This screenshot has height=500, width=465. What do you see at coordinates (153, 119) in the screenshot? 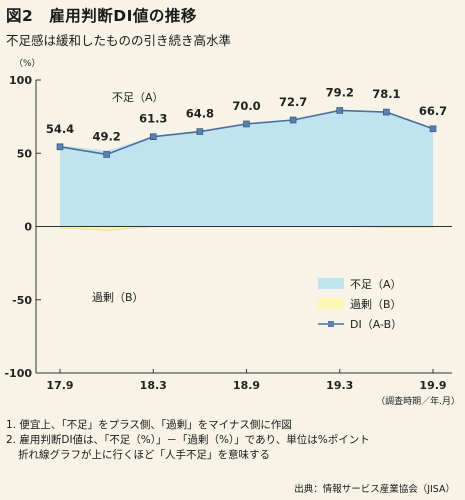
I see `data-label: 61.3` at bounding box center [153, 119].